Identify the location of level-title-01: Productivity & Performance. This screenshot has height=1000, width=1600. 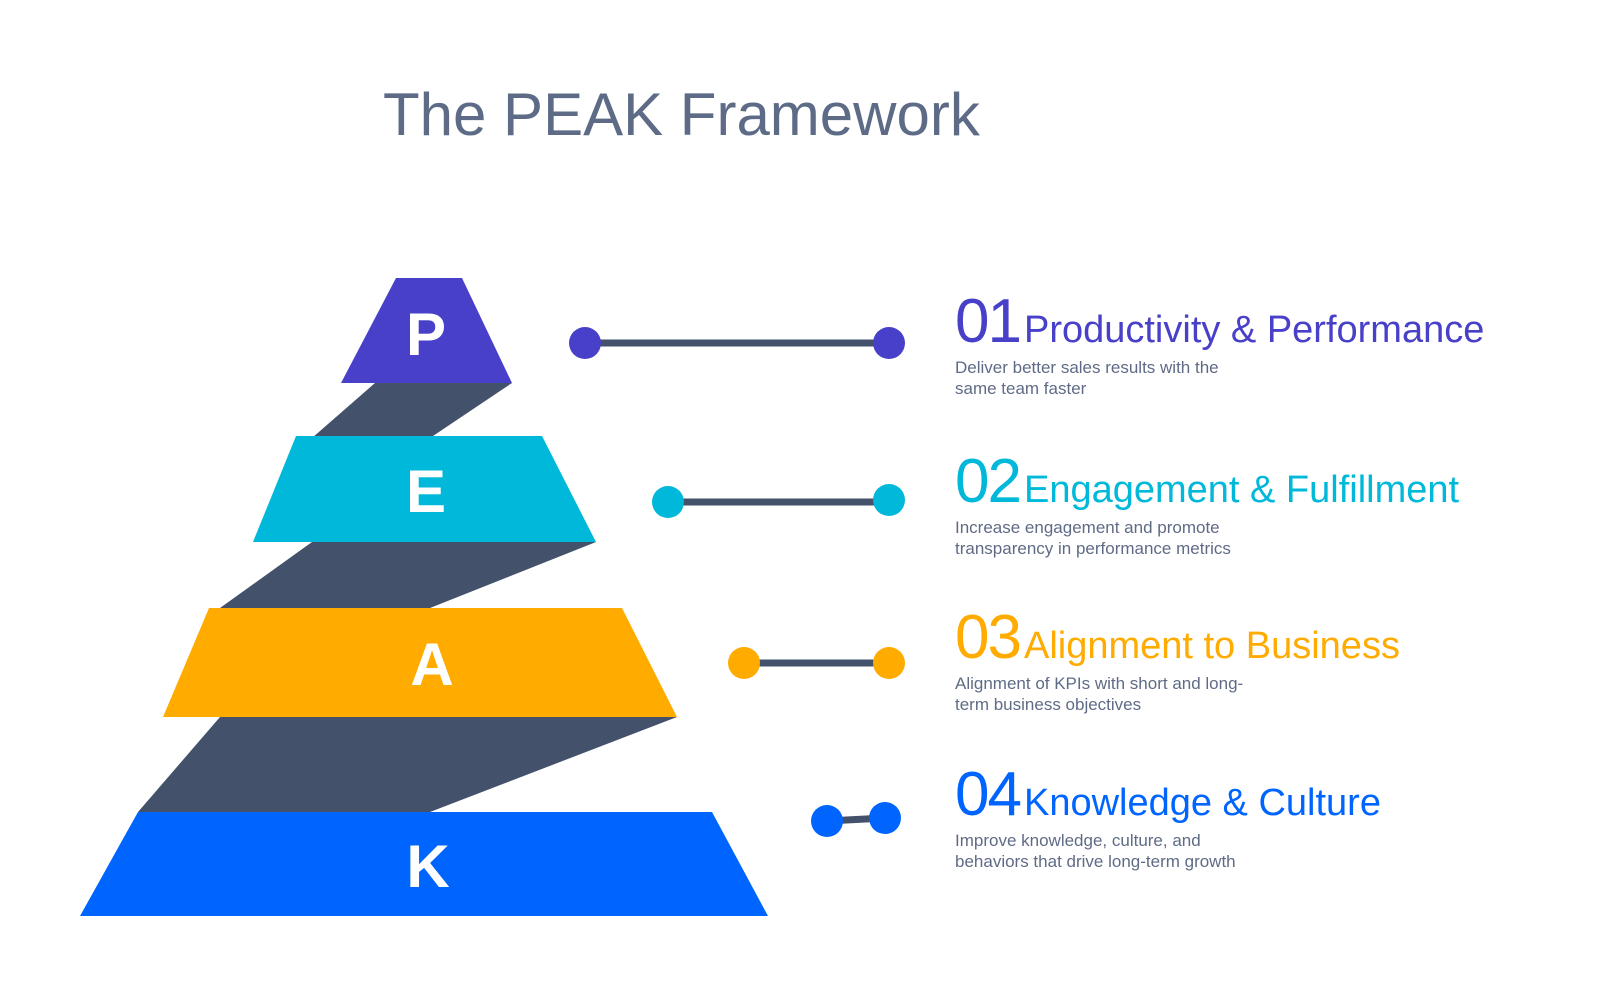
(1254, 330).